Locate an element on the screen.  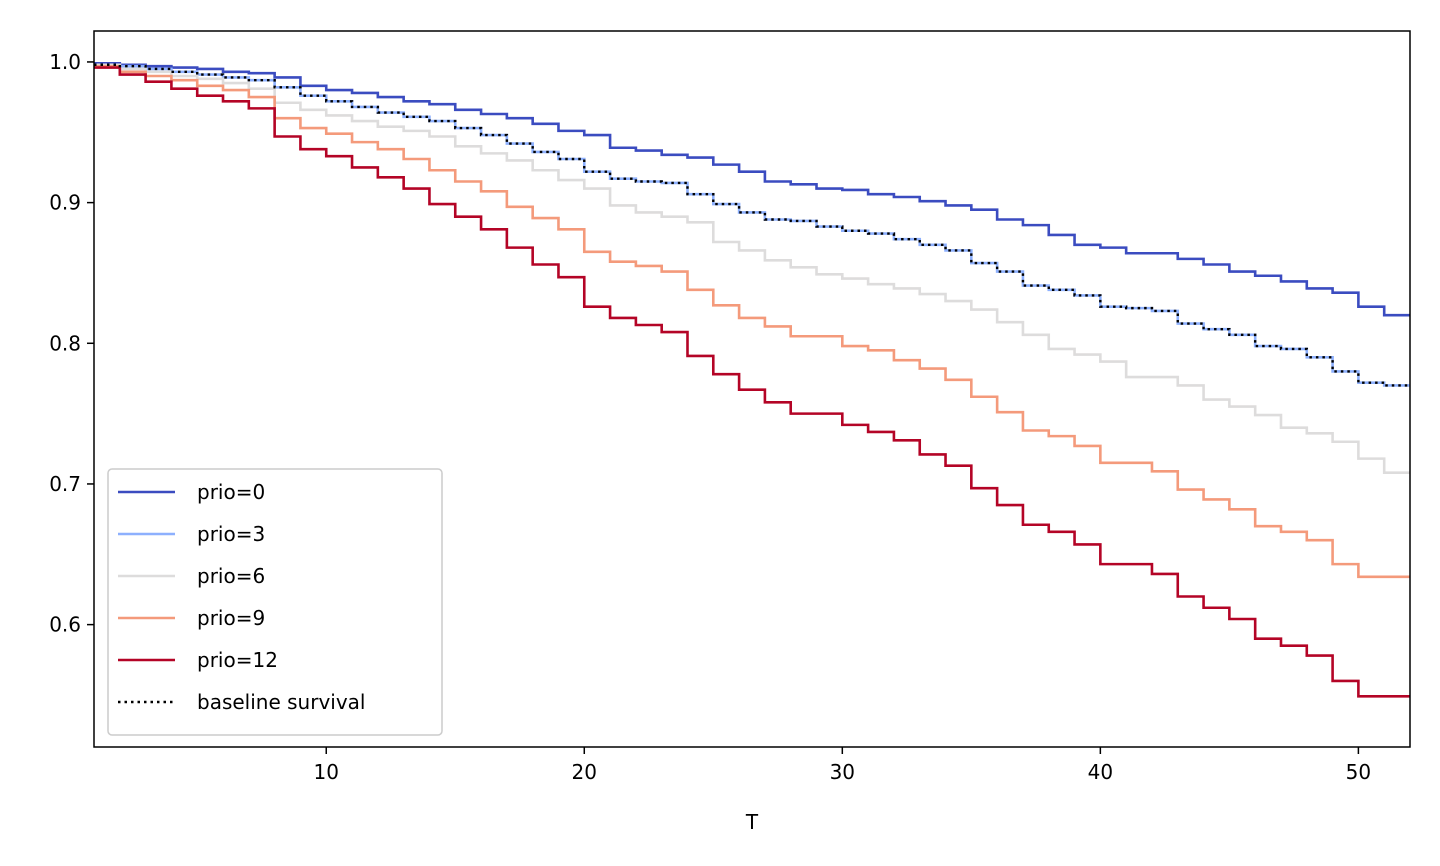
x-axis: 10 20 30 40 50 is located at coordinates (842, 765).